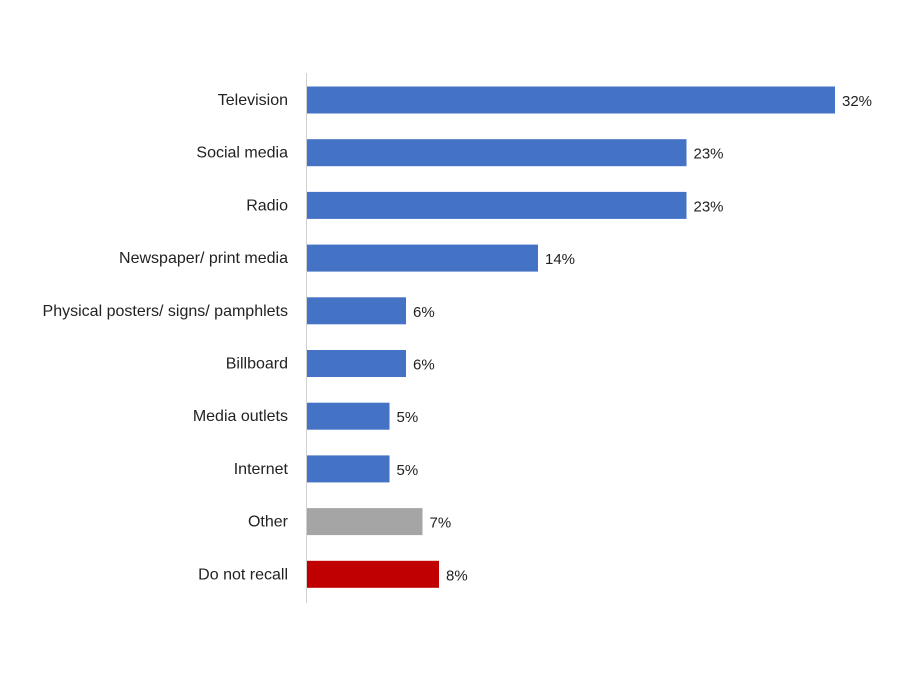 The height and width of the screenshot is (675, 900). What do you see at coordinates (857, 101) in the screenshot?
I see `data-label: 32%` at bounding box center [857, 101].